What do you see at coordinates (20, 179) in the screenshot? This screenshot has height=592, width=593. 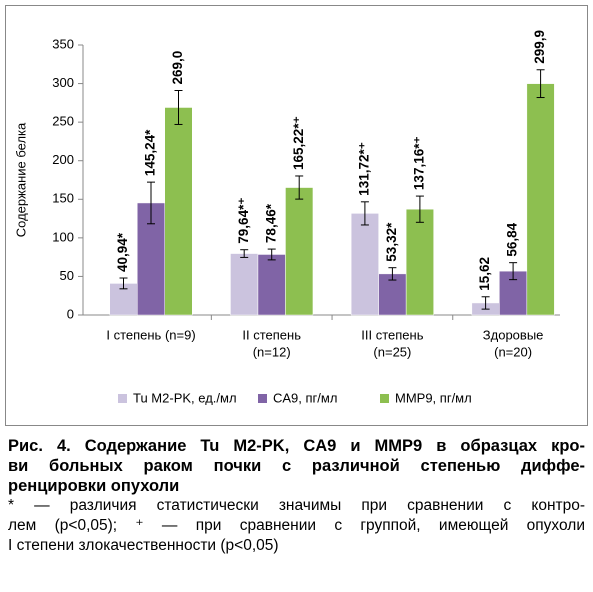 I see `y-axis-label: Содержание белка` at bounding box center [20, 179].